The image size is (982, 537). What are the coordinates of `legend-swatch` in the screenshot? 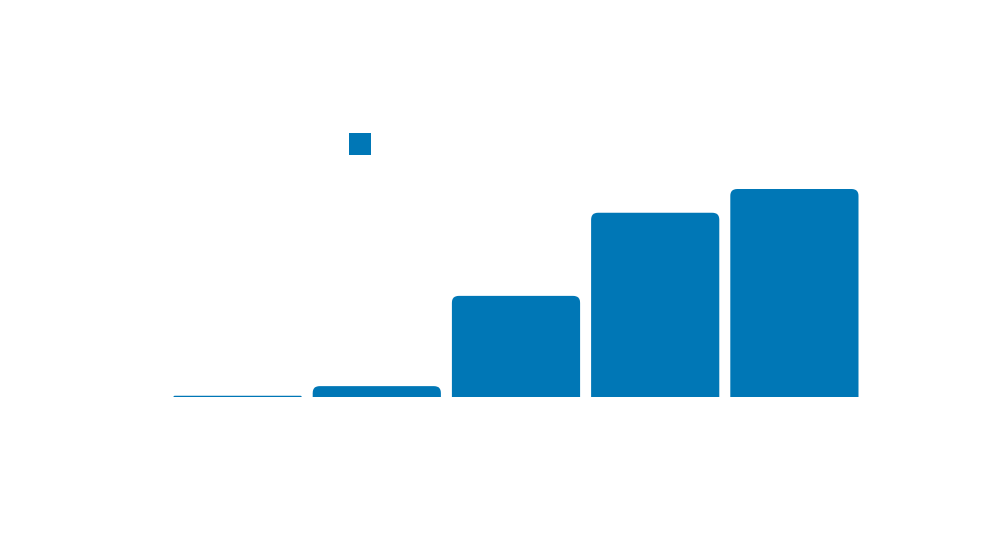 It's located at (360, 144).